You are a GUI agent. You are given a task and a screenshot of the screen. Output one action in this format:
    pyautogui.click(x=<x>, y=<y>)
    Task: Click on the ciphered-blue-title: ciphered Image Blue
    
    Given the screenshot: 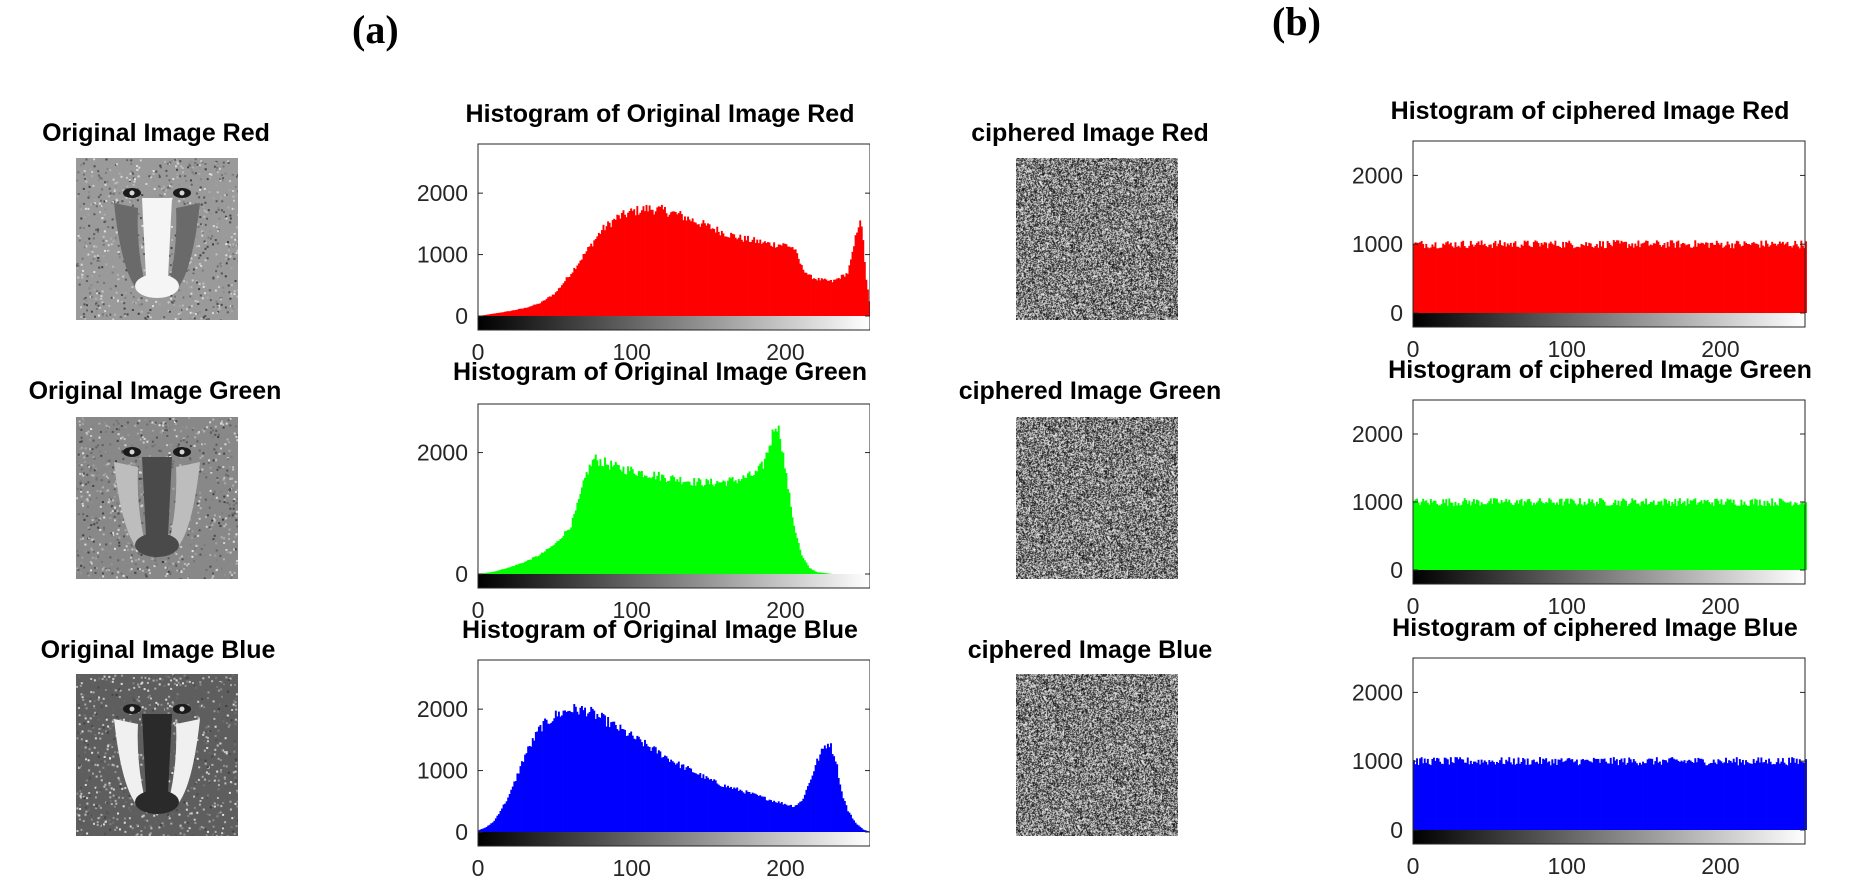 What is the action you would take?
    pyautogui.click(x=1090, y=650)
    